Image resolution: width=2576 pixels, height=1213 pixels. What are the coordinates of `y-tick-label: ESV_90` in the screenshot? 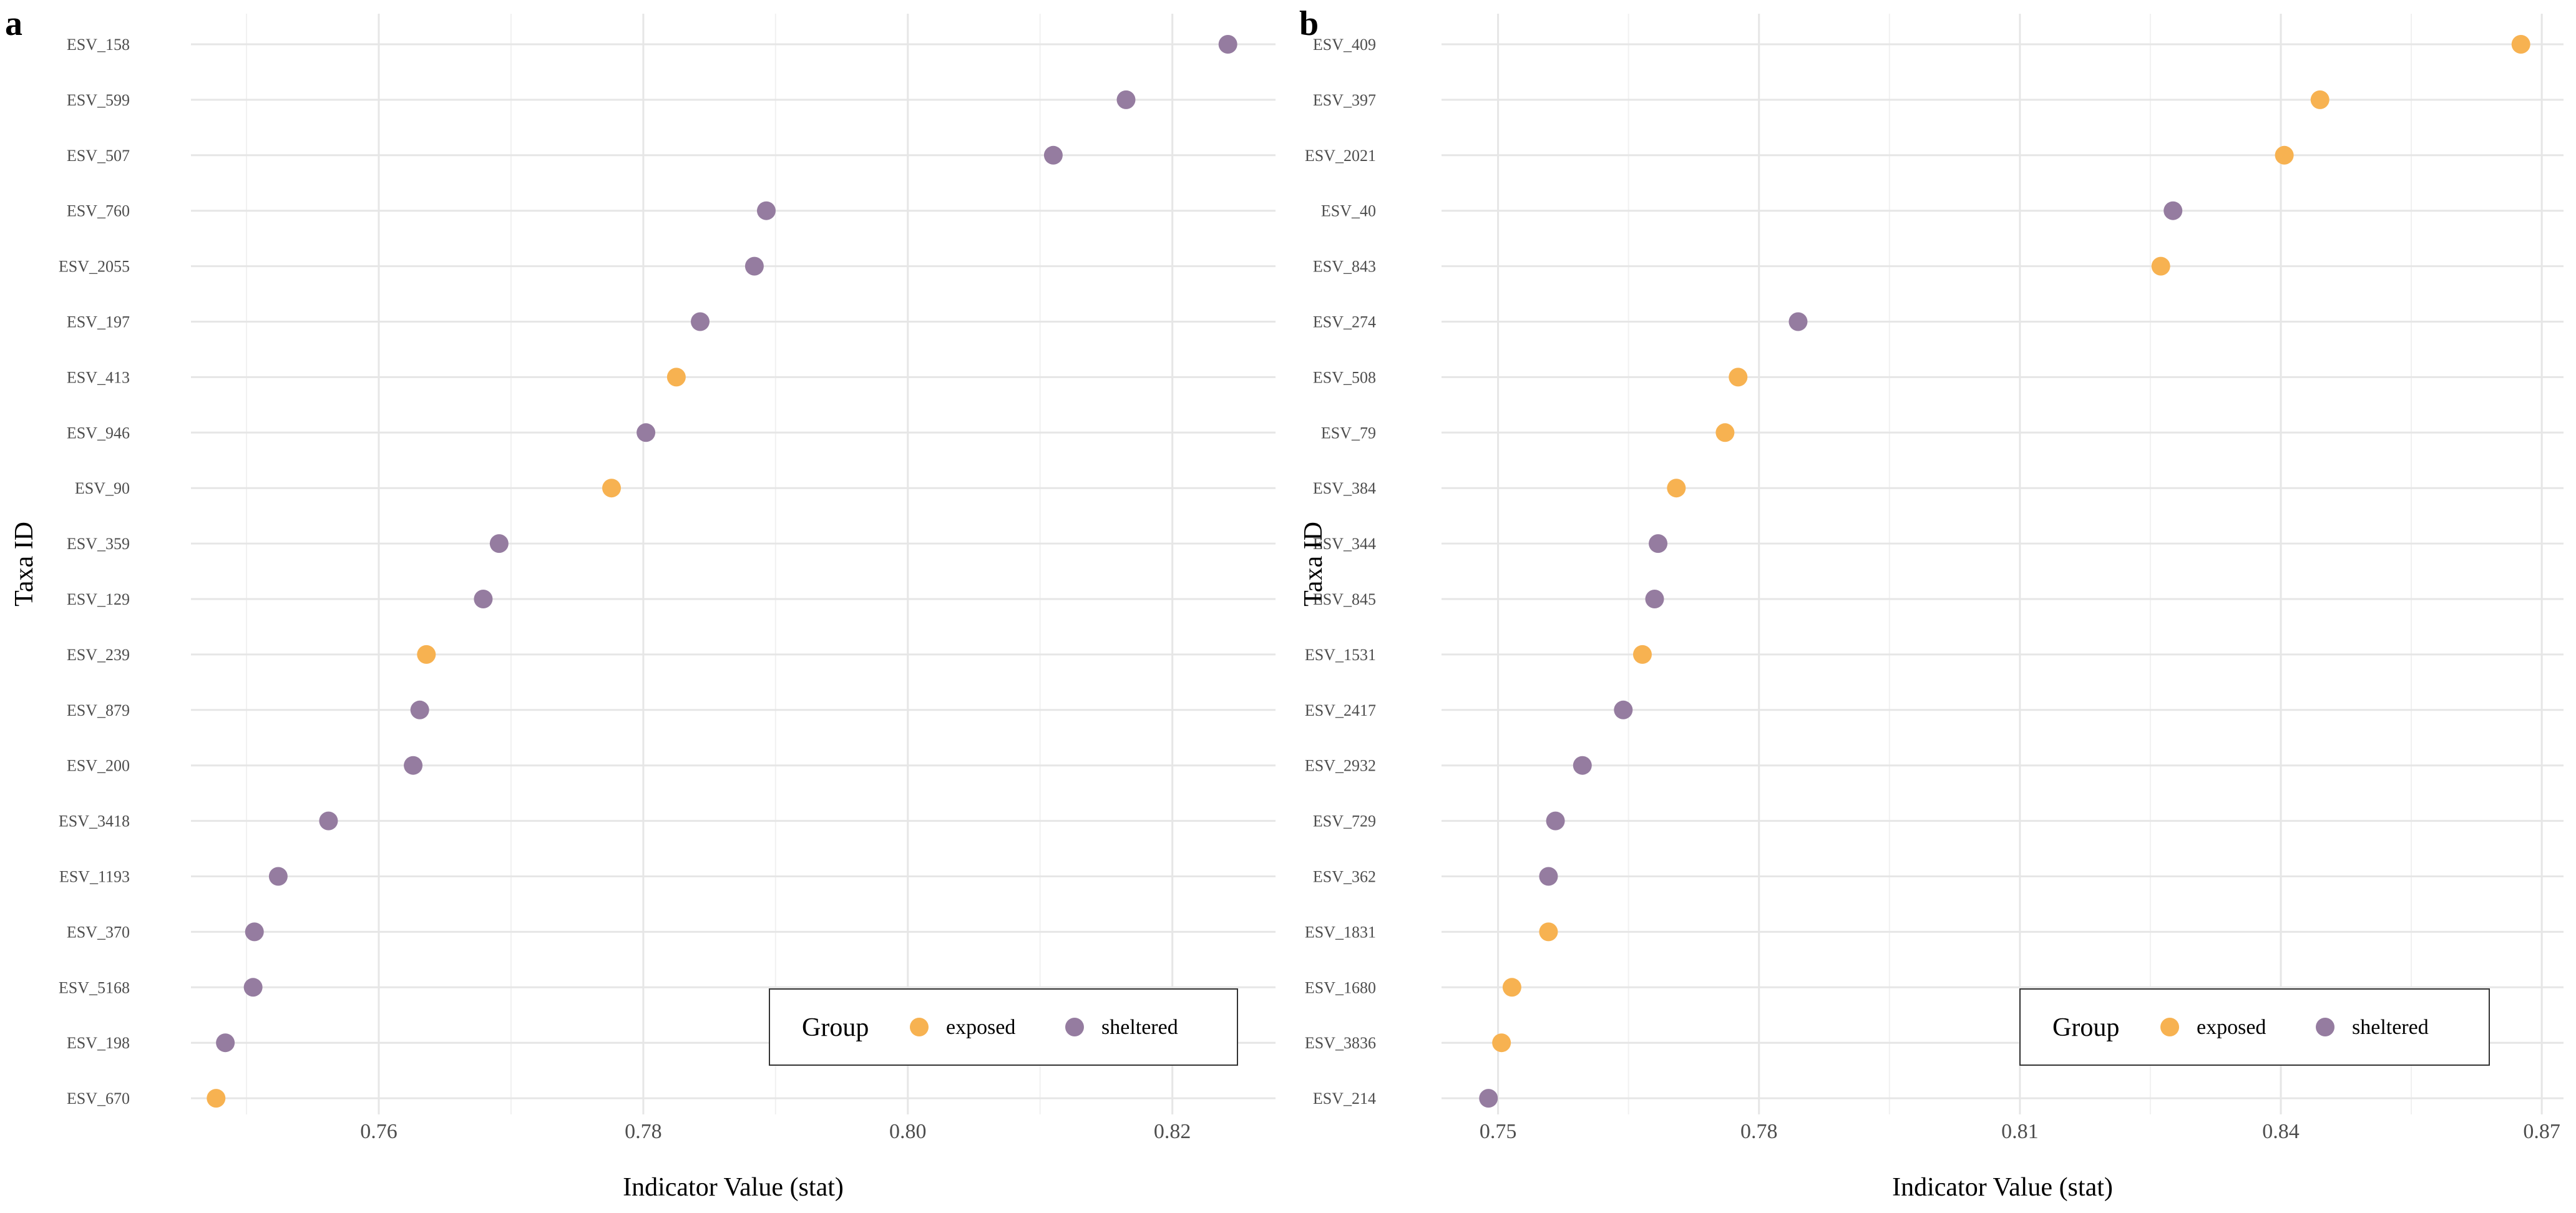 It's located at (102, 488).